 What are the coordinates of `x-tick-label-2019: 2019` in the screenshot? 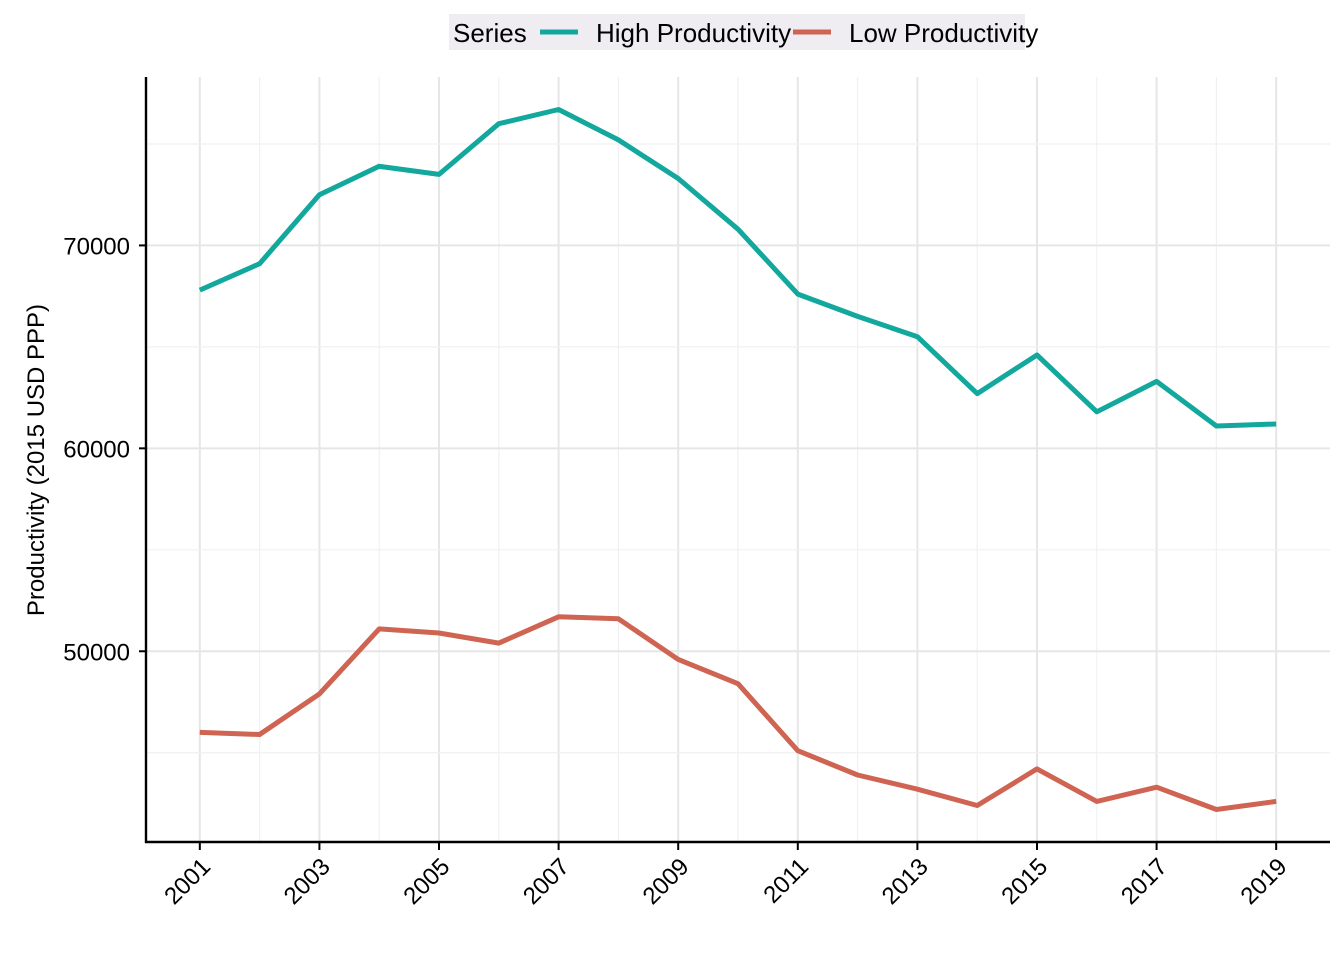 It's located at (1264, 881).